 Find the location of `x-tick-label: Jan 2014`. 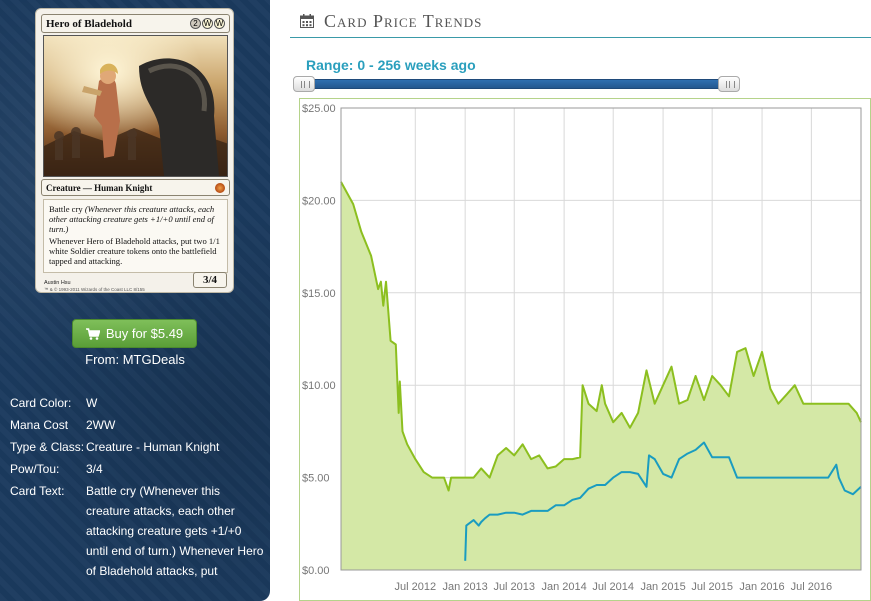

x-tick-label: Jan 2014 is located at coordinates (563, 587).